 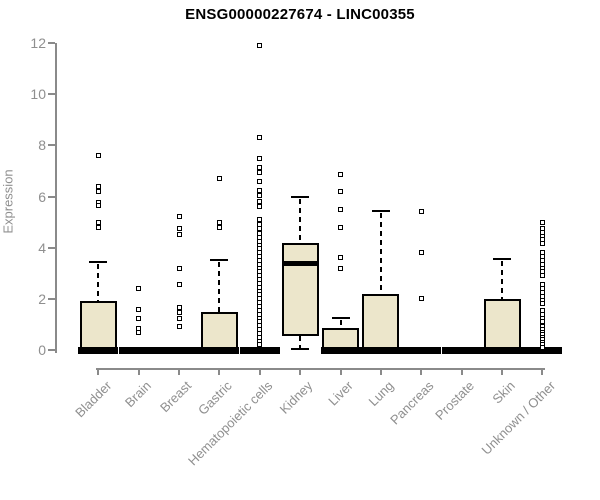 What do you see at coordinates (502, 259) in the screenshot?
I see `upper-whisker-cap-skin` at bounding box center [502, 259].